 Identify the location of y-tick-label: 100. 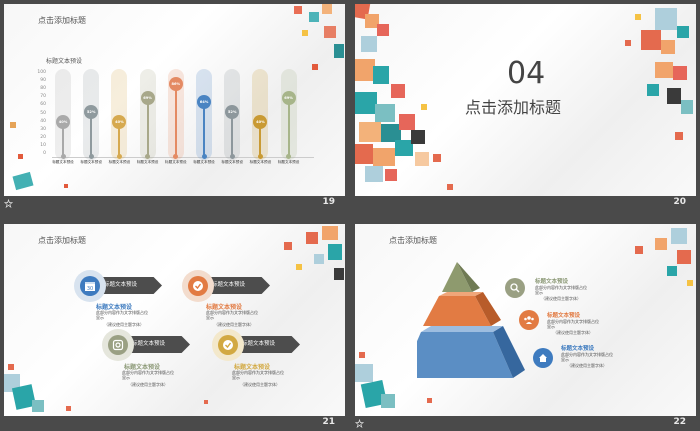
(41, 72).